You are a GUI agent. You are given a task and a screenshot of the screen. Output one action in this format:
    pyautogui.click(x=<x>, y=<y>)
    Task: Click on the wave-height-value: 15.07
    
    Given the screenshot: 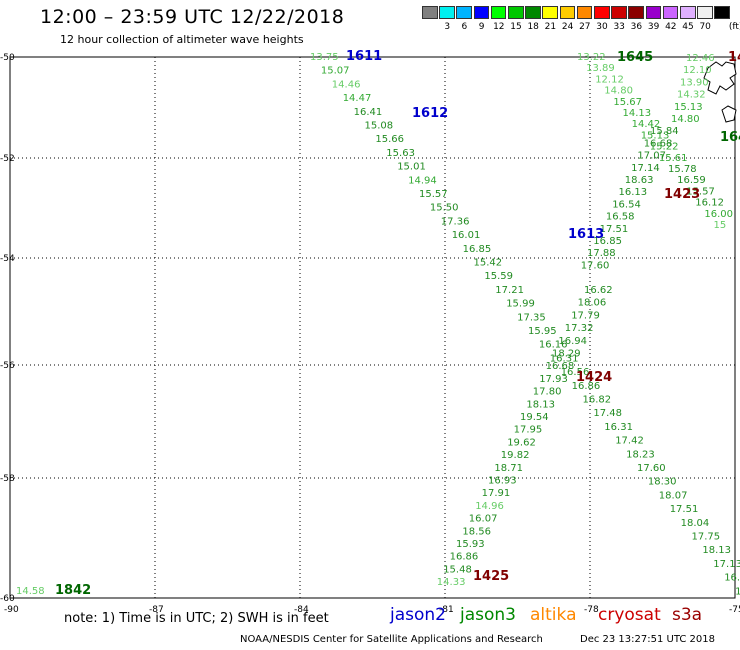 What is the action you would take?
    pyautogui.click(x=335, y=71)
    